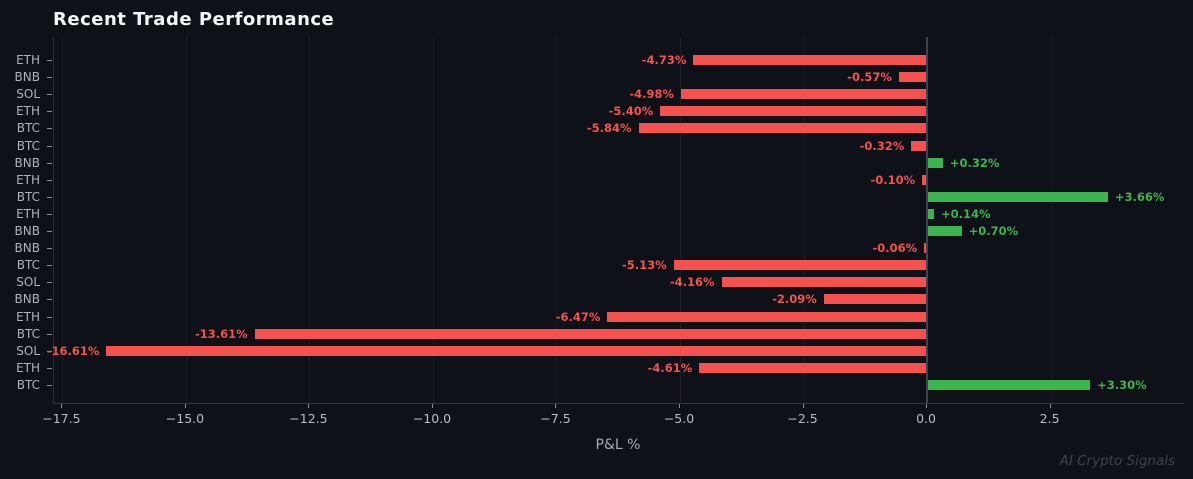  I want to click on x-axis-label: P&L %, so click(618, 445).